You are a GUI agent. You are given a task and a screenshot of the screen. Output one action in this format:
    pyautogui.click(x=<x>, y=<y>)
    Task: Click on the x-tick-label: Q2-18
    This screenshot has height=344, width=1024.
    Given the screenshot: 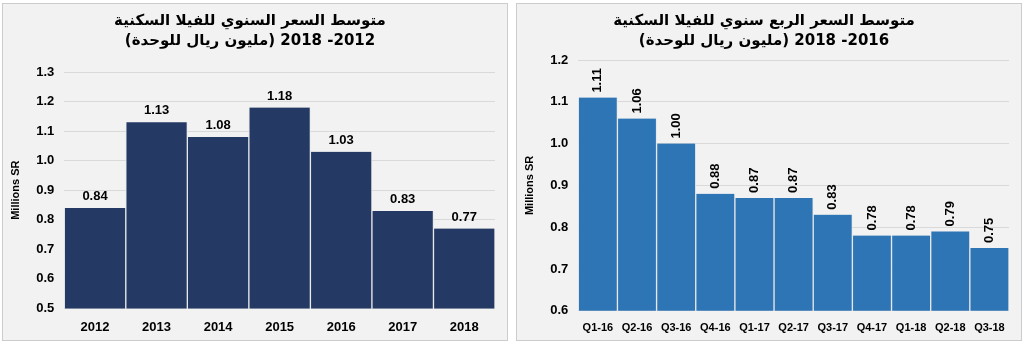 What is the action you would take?
    pyautogui.click(x=950, y=327)
    